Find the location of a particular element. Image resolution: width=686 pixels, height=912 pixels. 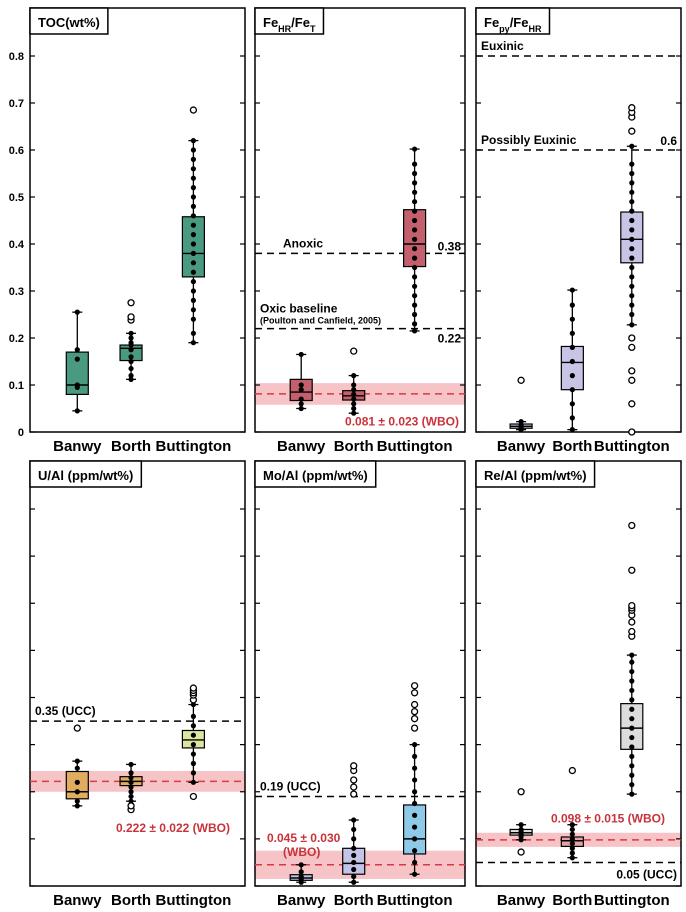

y-tick-label: 0.7 is located at coordinates (16, 104).